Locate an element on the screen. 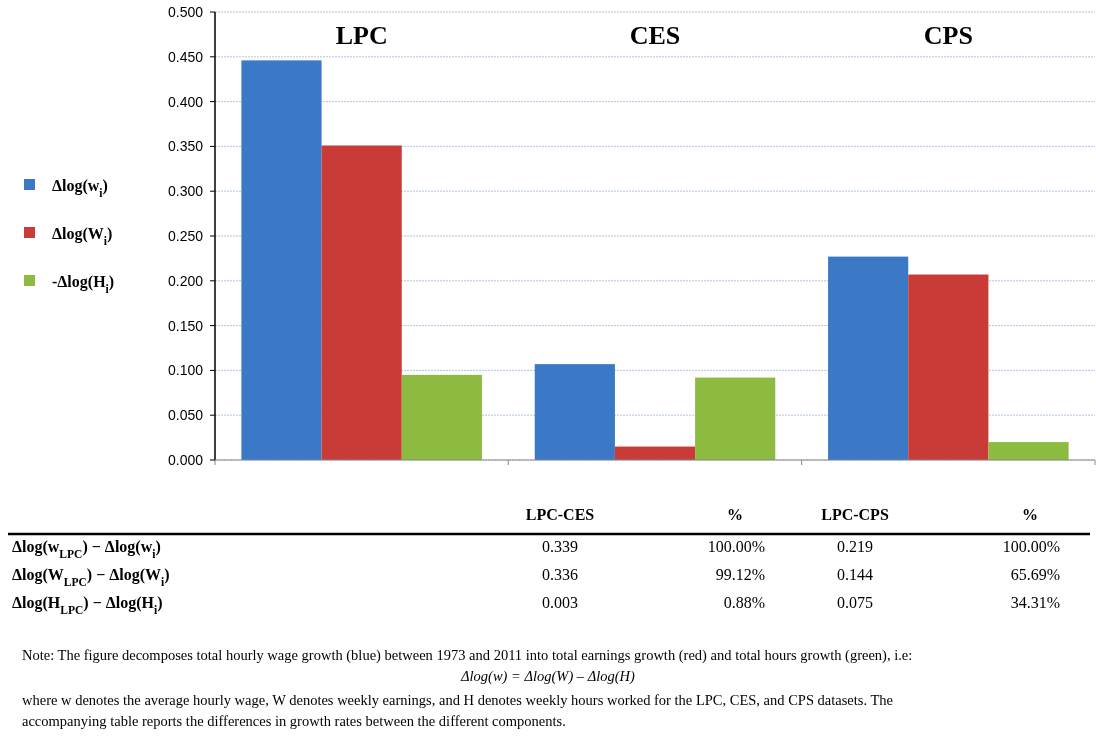 This screenshot has height=739, width=1096. legend-label: -Δlog(H$_{i}$) is located at coordinates (83, 283).